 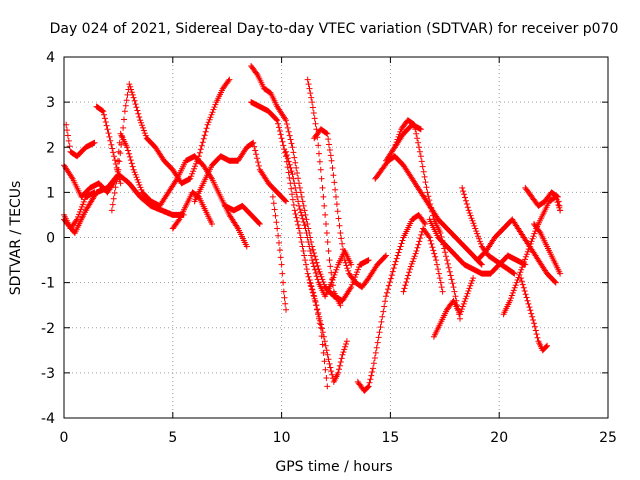 I want to click on x-tick-label: 25, so click(x=608, y=438).